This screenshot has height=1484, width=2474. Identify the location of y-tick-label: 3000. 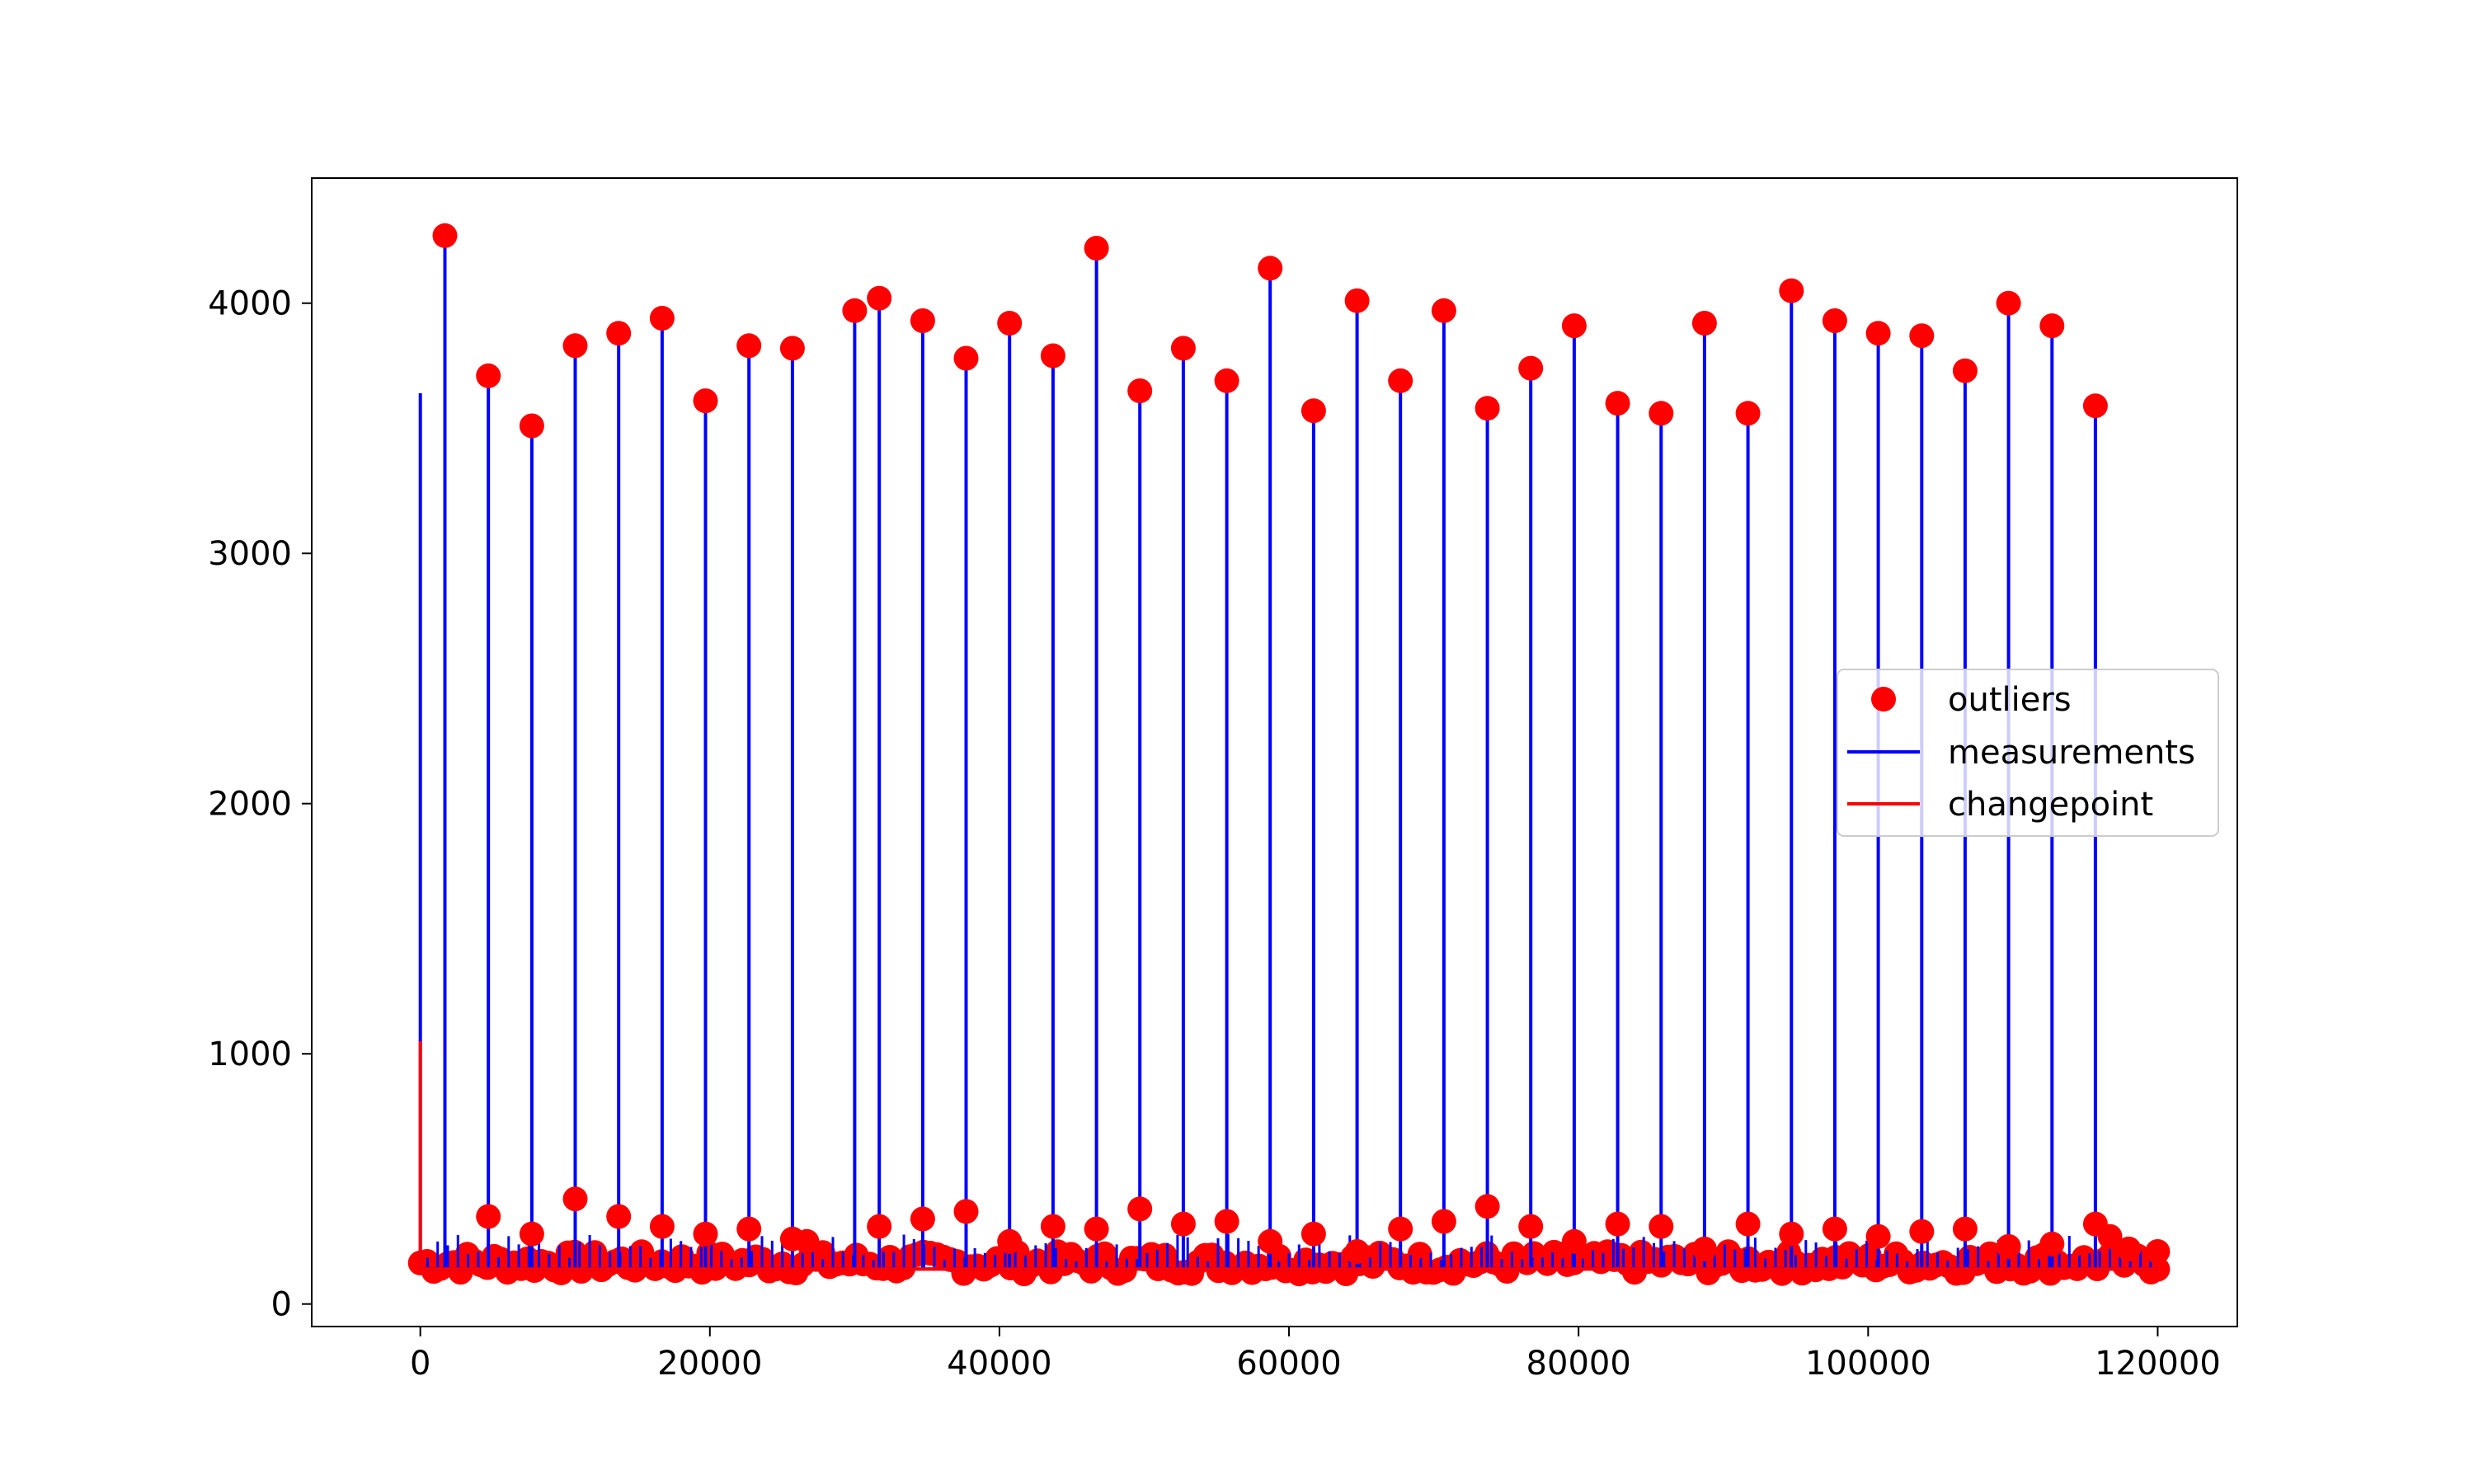
(250, 554).